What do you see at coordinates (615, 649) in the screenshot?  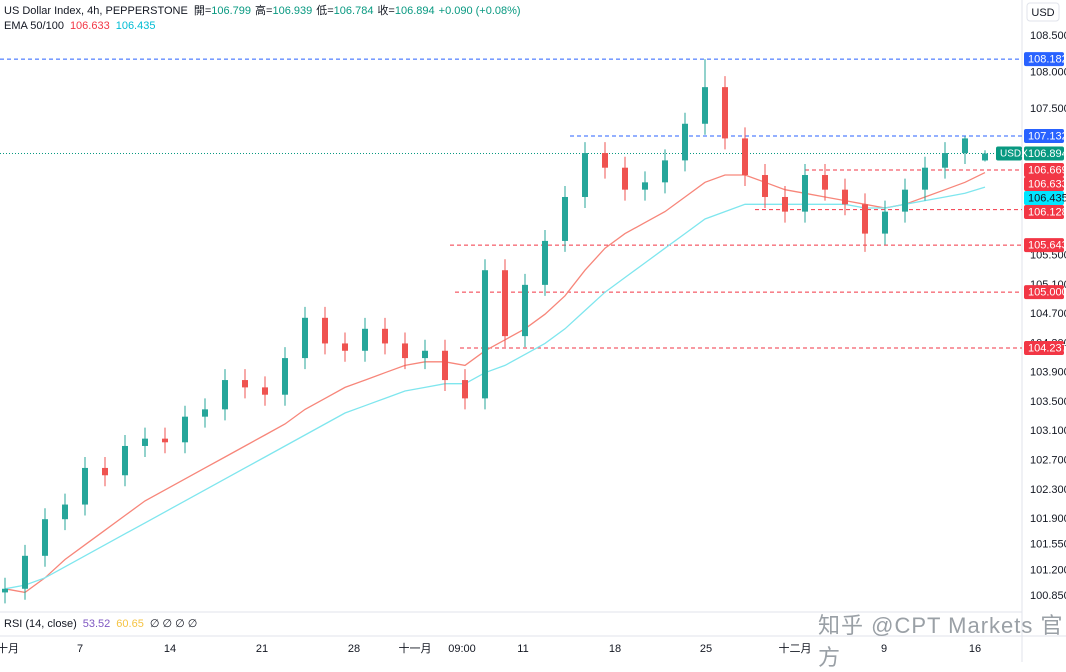 I see `x-tick-label: 18` at bounding box center [615, 649].